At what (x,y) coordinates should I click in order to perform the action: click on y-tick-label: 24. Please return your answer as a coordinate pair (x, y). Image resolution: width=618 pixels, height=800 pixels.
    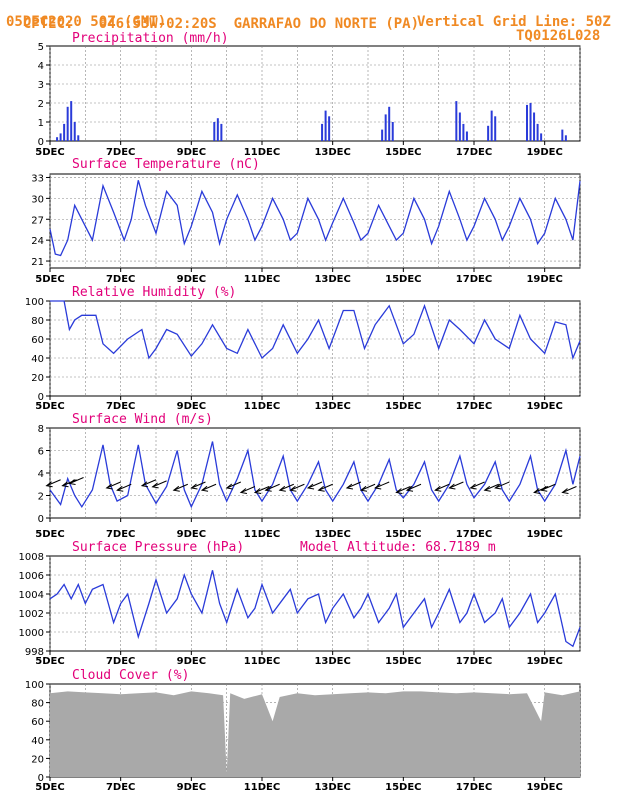
    Looking at the image, I should click on (37, 241).